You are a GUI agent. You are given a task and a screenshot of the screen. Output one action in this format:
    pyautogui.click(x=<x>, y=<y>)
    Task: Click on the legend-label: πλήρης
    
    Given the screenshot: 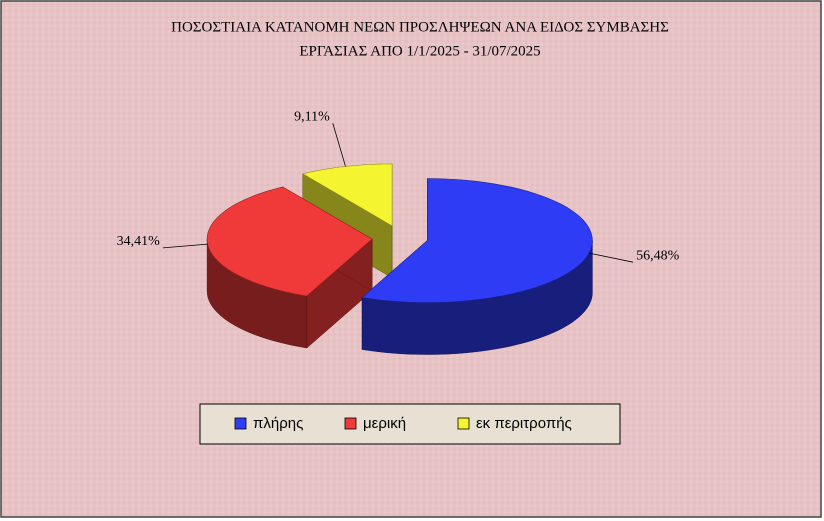 What is the action you would take?
    pyautogui.click(x=278, y=423)
    